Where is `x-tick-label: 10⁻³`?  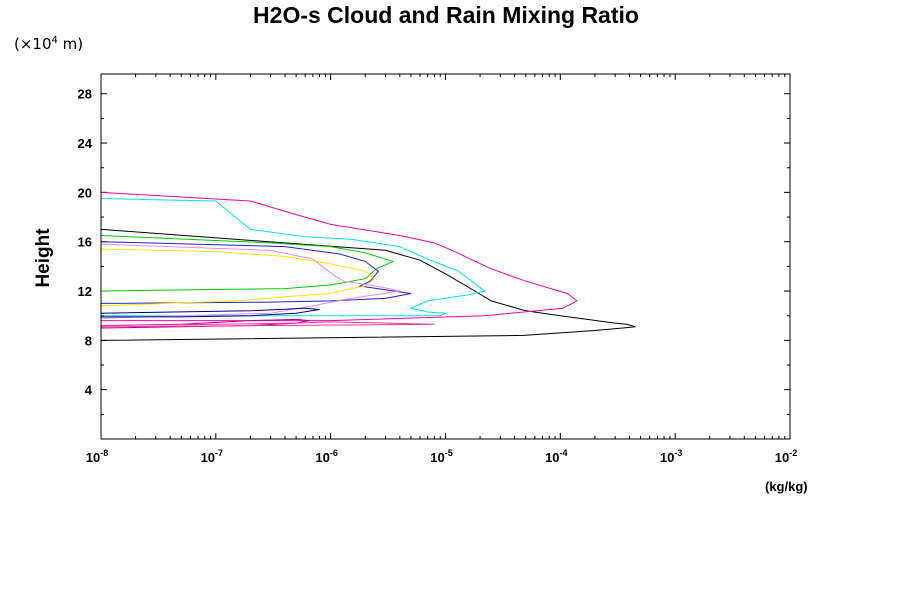 x-tick-label: 10⁻³ is located at coordinates (671, 456).